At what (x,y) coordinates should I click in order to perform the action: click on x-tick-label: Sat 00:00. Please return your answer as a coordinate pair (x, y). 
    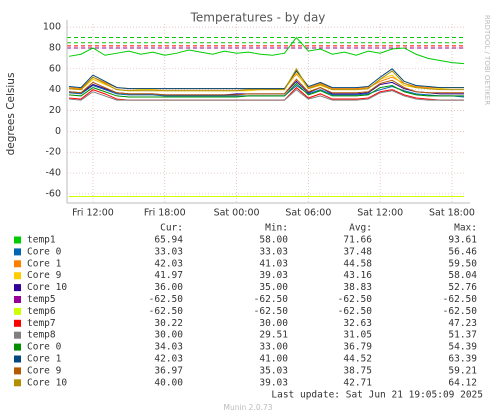
    Looking at the image, I should click on (237, 213).